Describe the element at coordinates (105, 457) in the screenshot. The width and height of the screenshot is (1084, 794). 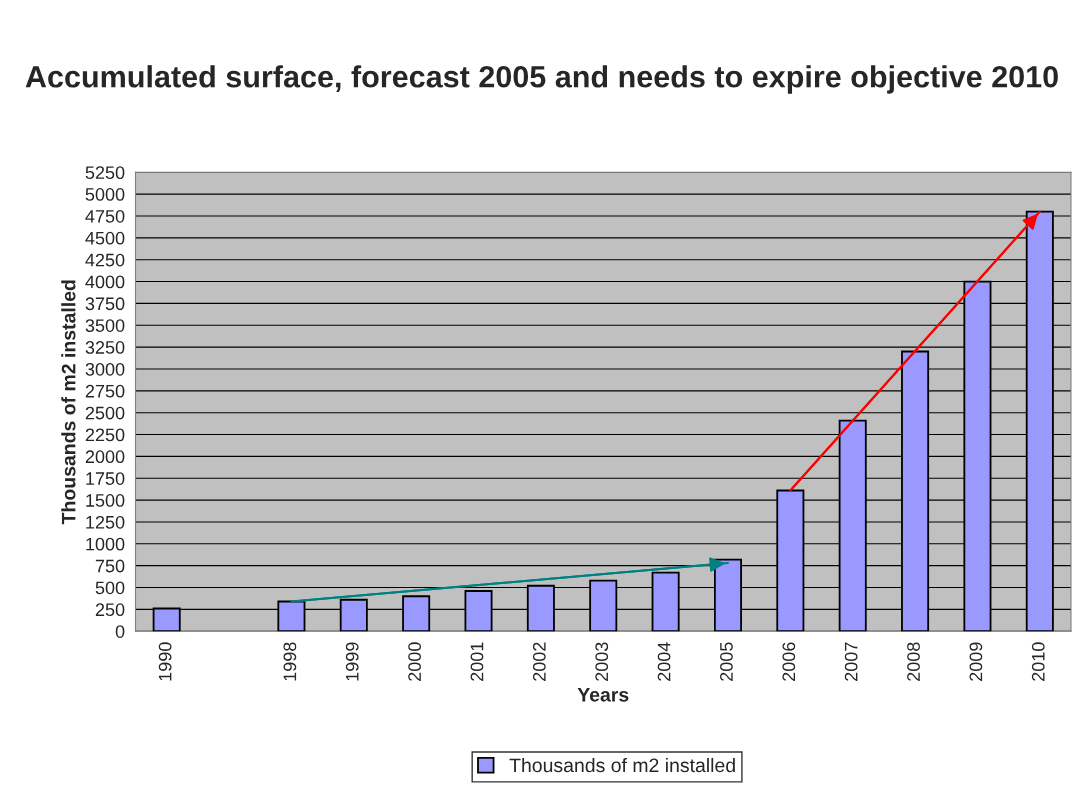
I see `y-tick-label: 2000` at that location.